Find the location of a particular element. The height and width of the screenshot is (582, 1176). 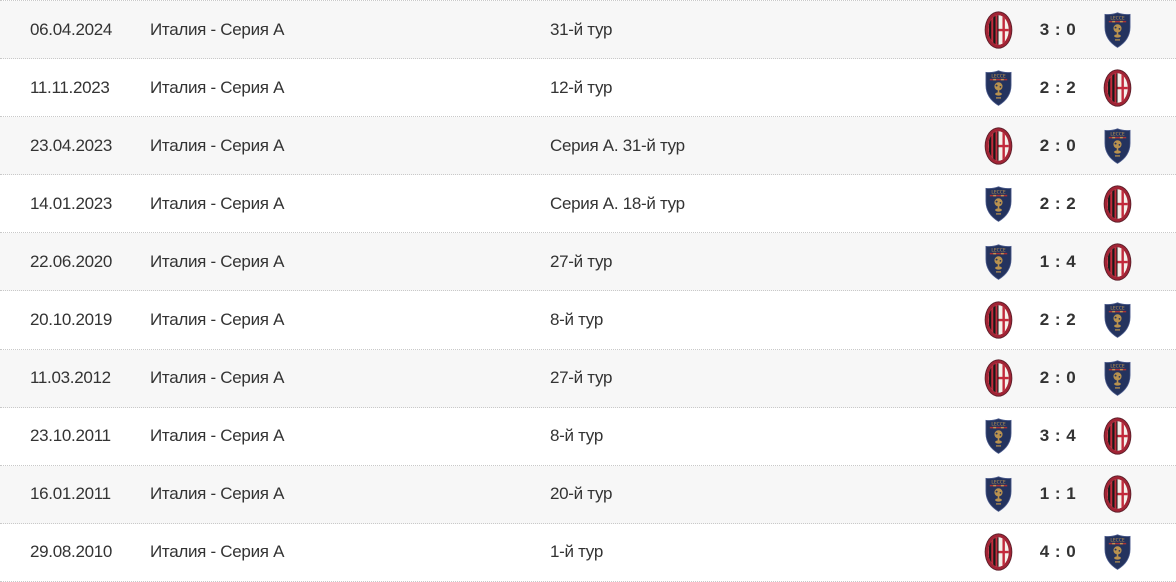

match-date: 22.06.2020 is located at coordinates (71, 261).